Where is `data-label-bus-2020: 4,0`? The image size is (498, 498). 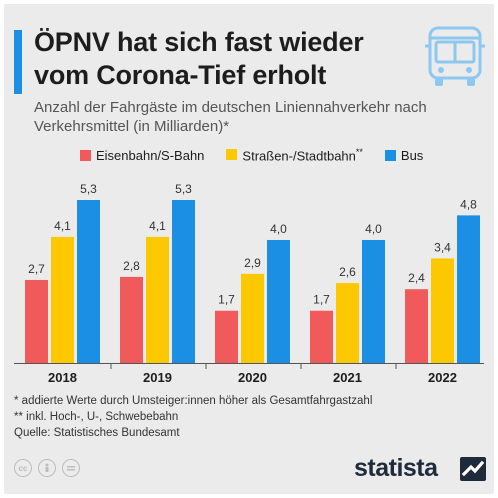
data-label-bus-2020: 4,0 is located at coordinates (278, 229).